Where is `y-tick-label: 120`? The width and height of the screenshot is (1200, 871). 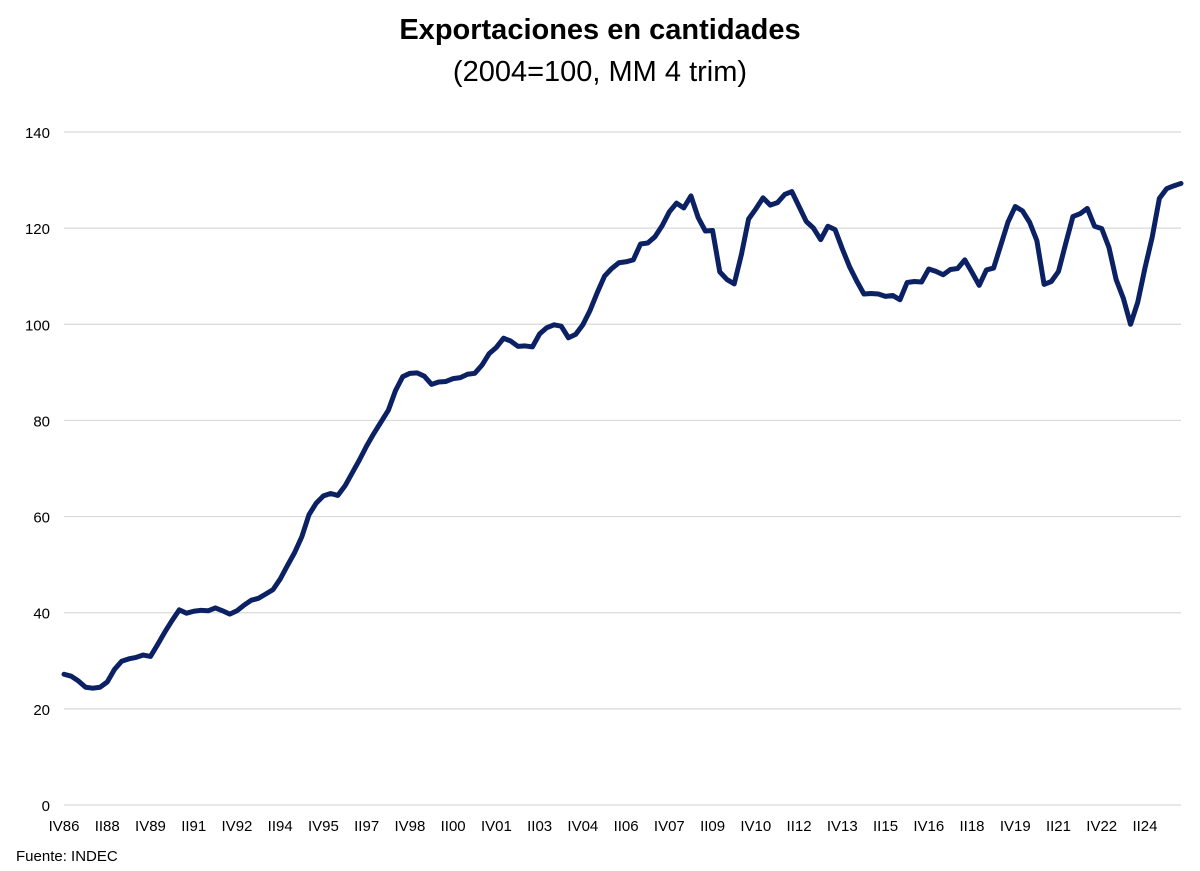
y-tick-label: 120 is located at coordinates (37, 229).